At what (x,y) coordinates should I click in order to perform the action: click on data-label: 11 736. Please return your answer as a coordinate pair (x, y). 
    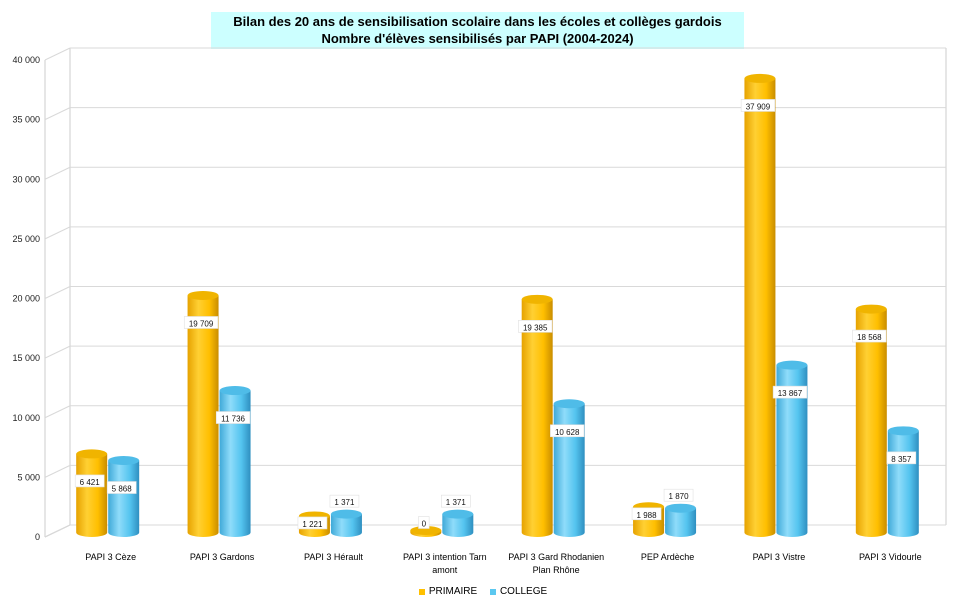
    Looking at the image, I should click on (233, 417).